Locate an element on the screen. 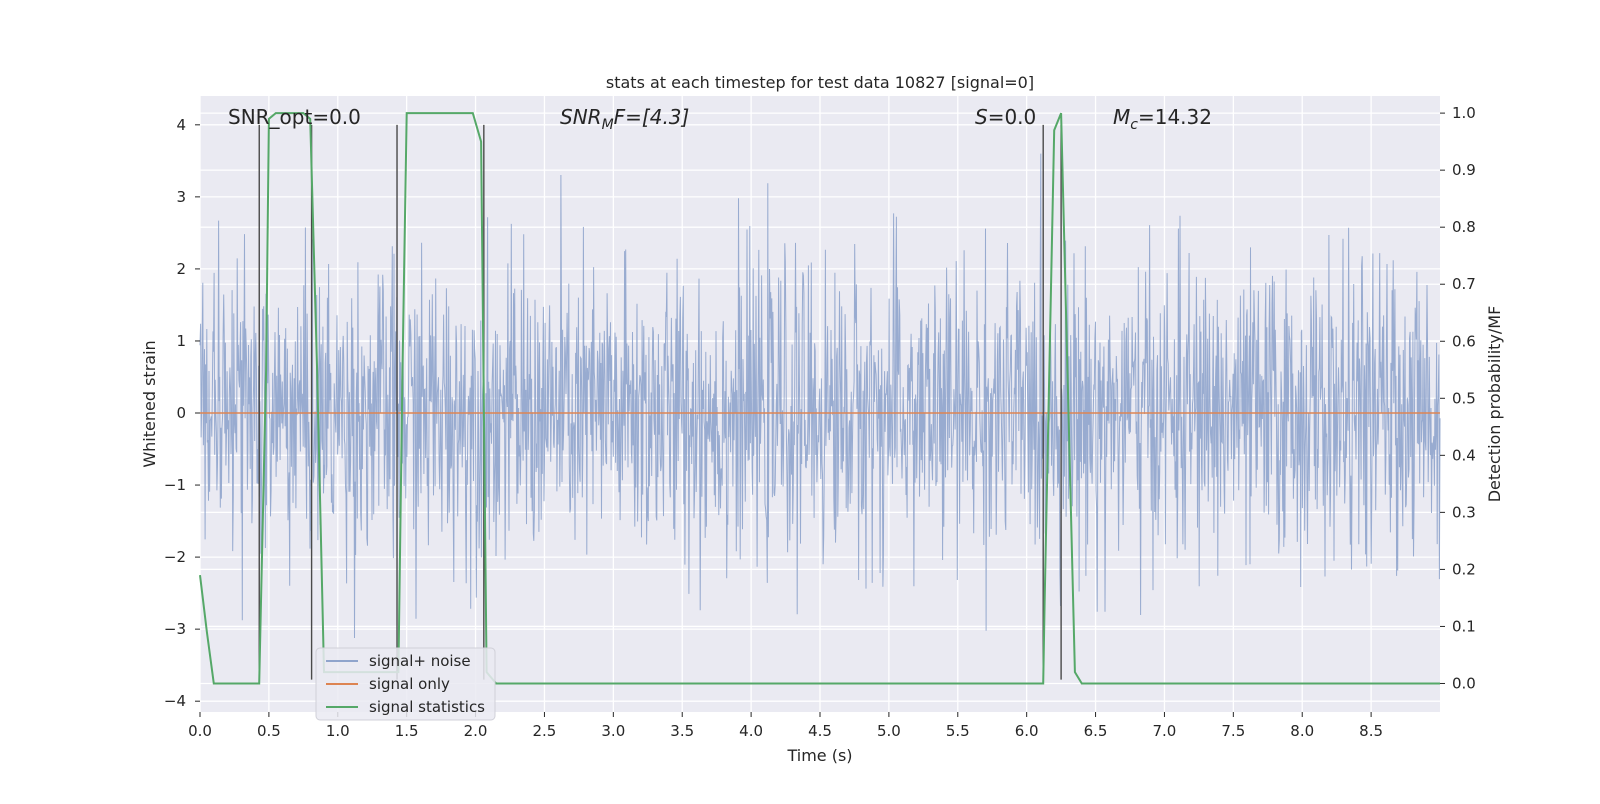  annotation-mc-text: Mc=14.32 is located at coordinates (1162, 119).